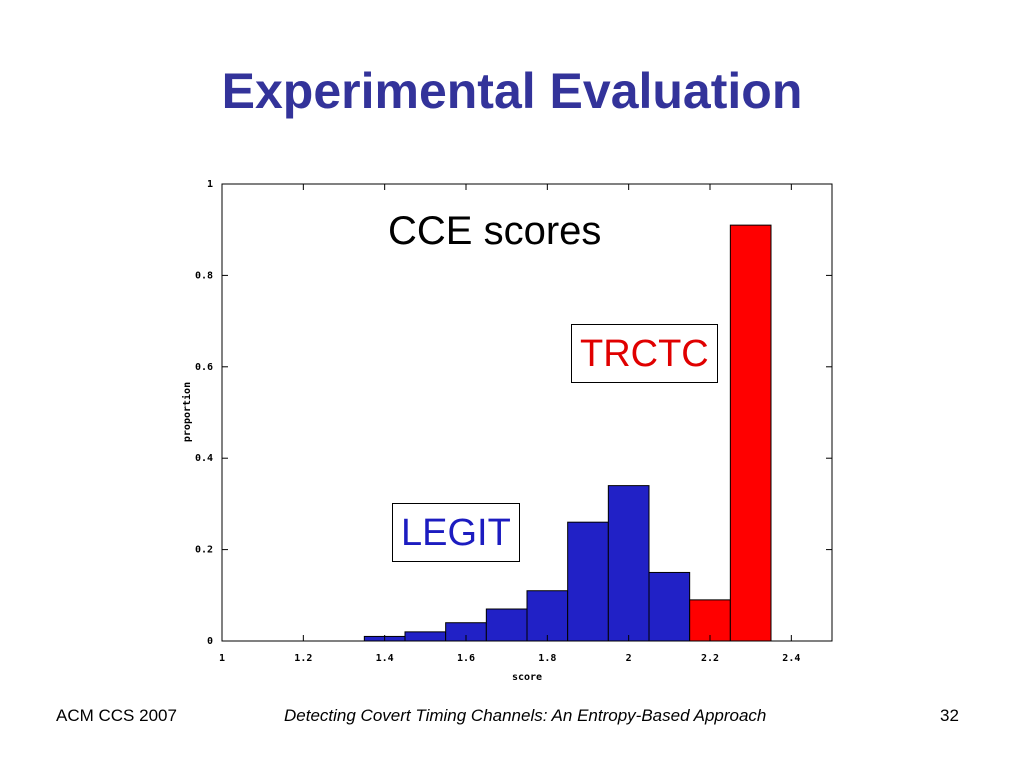 The image size is (1024, 768). I want to click on slide-title: Experimental Evaluation, so click(512, 91).